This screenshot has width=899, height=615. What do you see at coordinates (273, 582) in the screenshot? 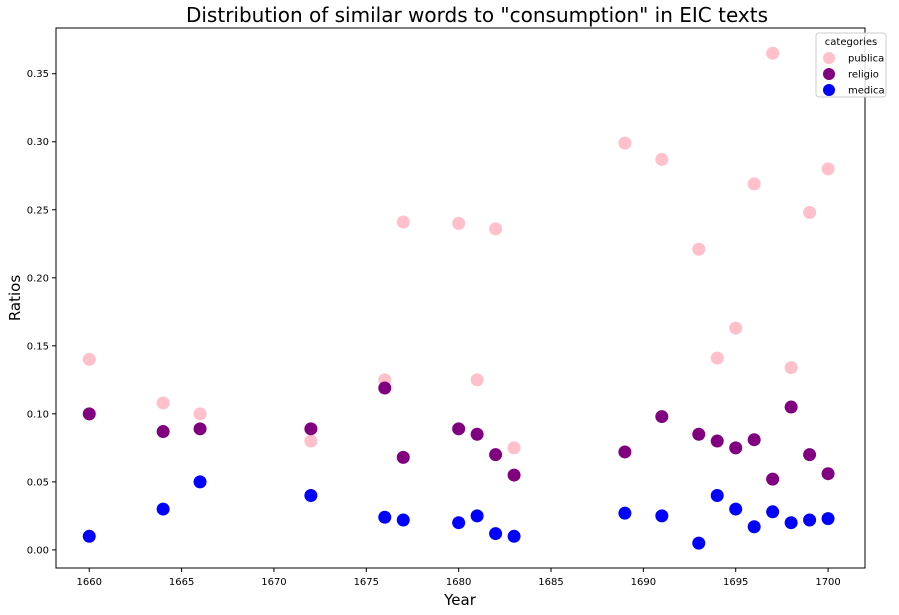
I see `x-tick-label: 1670` at bounding box center [273, 582].